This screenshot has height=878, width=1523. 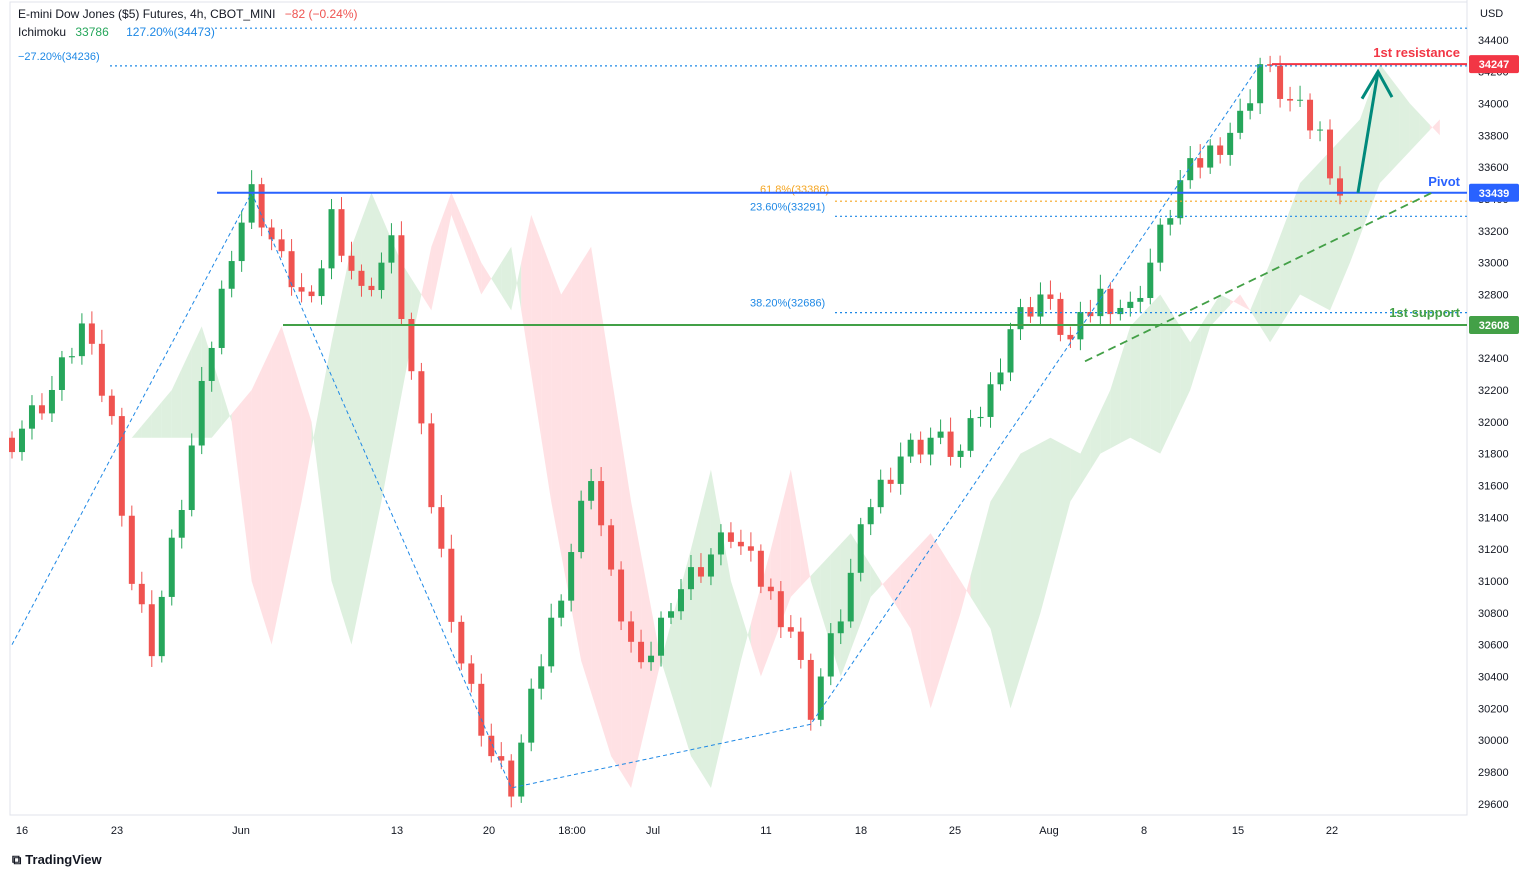 What do you see at coordinates (1493, 678) in the screenshot?
I see `y-tick-label: 30400` at bounding box center [1493, 678].